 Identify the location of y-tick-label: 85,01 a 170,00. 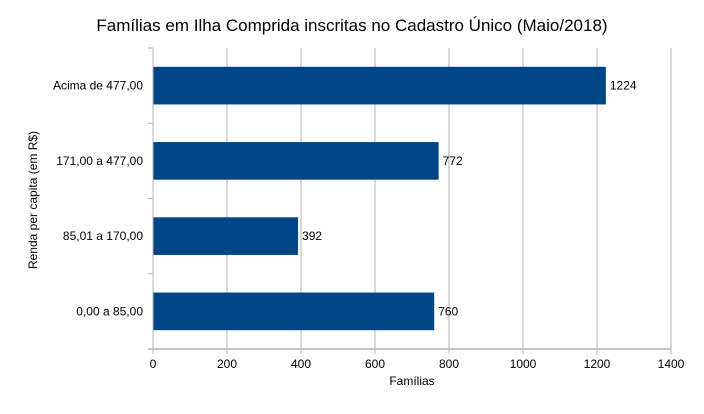
(103, 236).